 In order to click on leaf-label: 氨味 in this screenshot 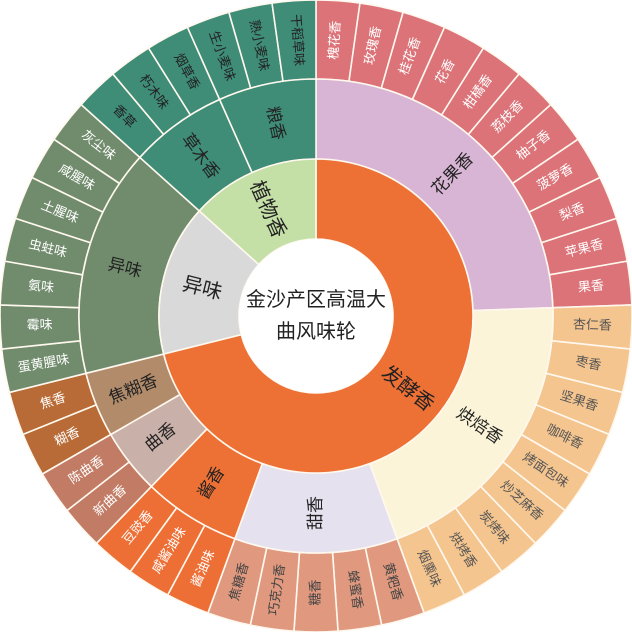, I will do `click(40, 287)`.